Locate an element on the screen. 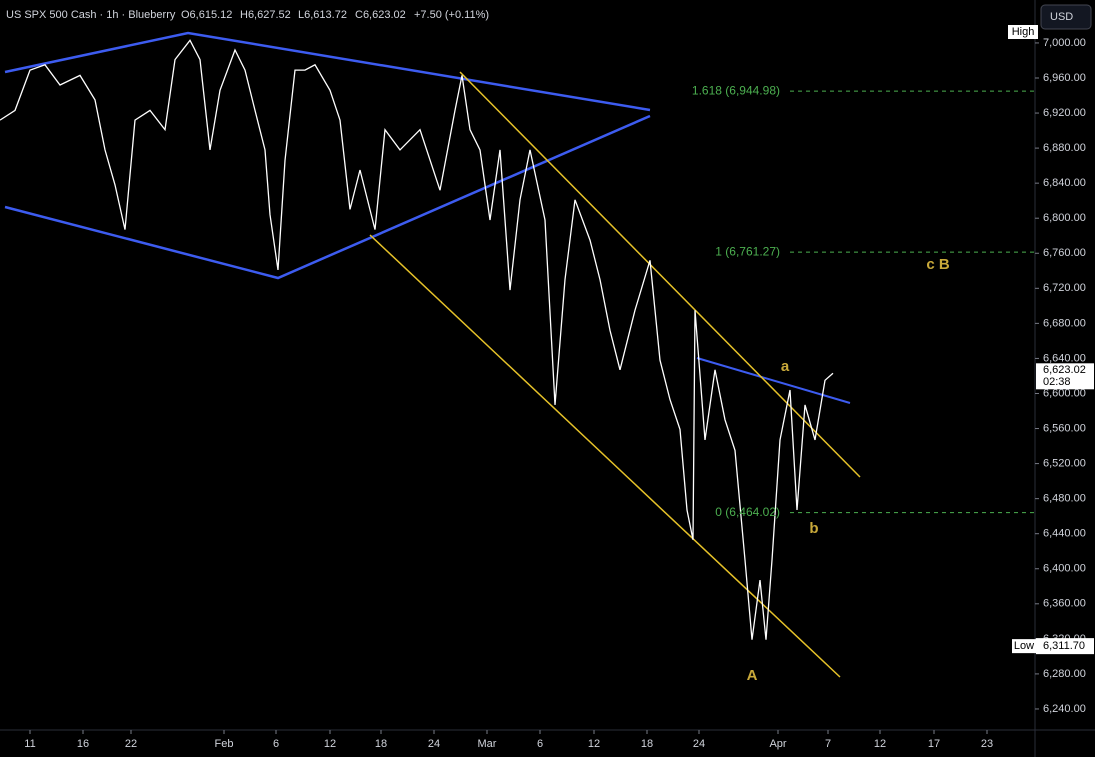  high-tag is located at coordinates (1023, 32).